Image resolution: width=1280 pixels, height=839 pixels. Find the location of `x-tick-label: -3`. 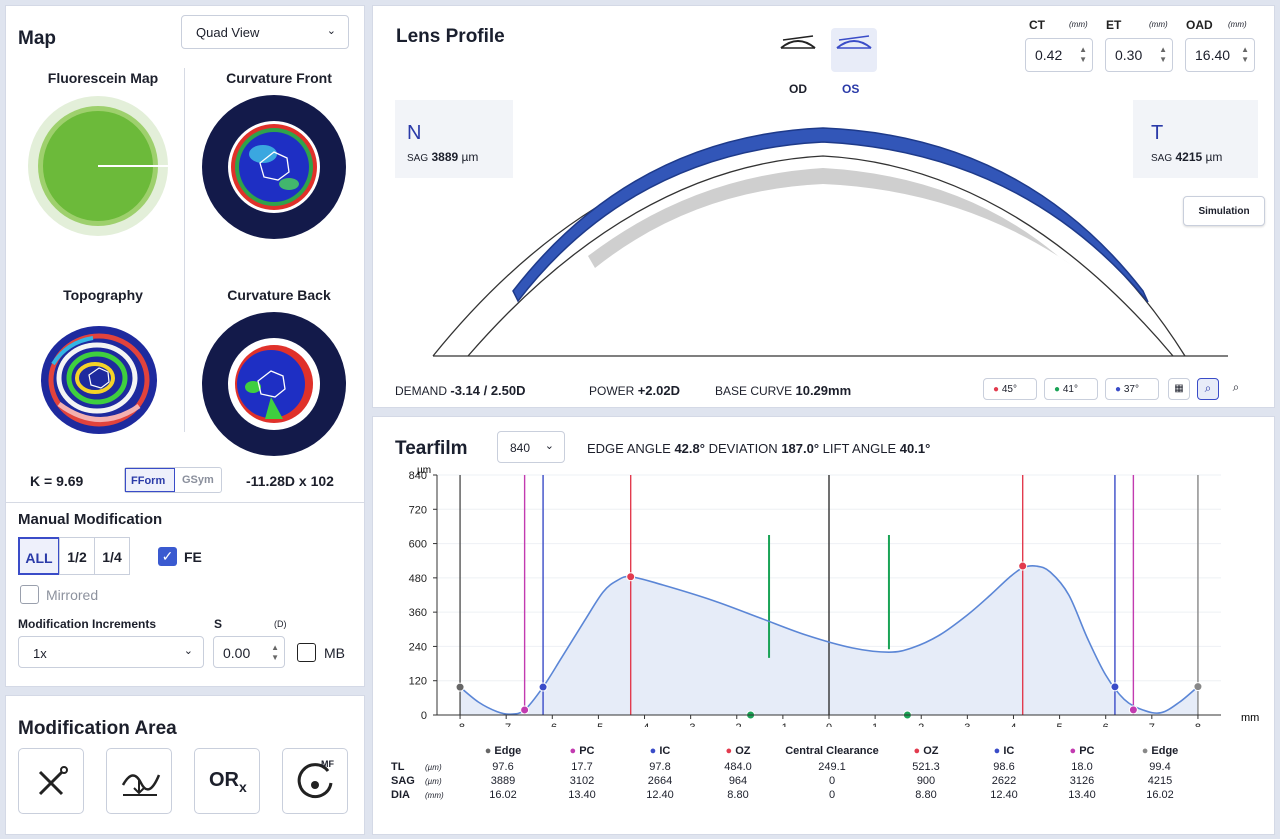

x-tick-label: -3 is located at coordinates (691, 724).